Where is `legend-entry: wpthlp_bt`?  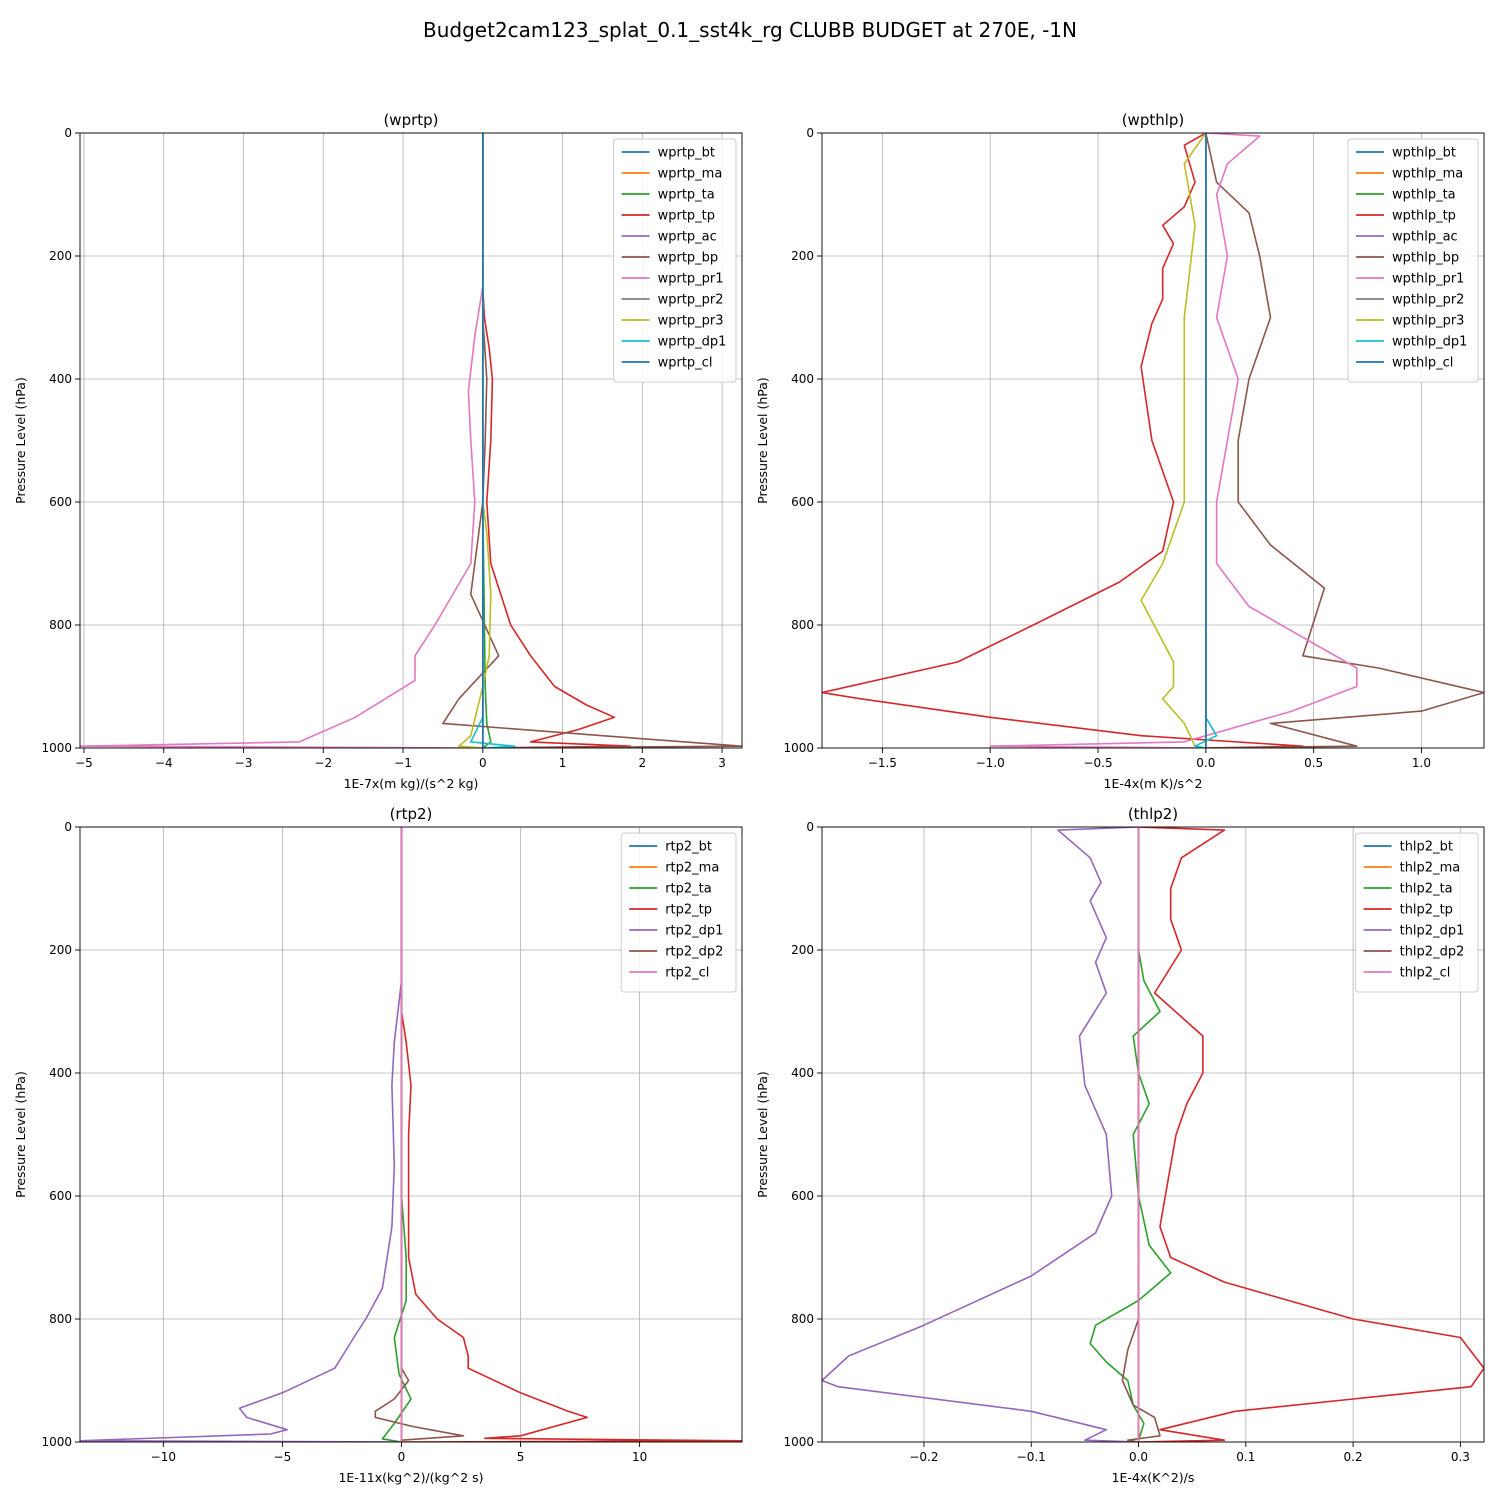 legend-entry: wpthlp_bt is located at coordinates (1424, 153).